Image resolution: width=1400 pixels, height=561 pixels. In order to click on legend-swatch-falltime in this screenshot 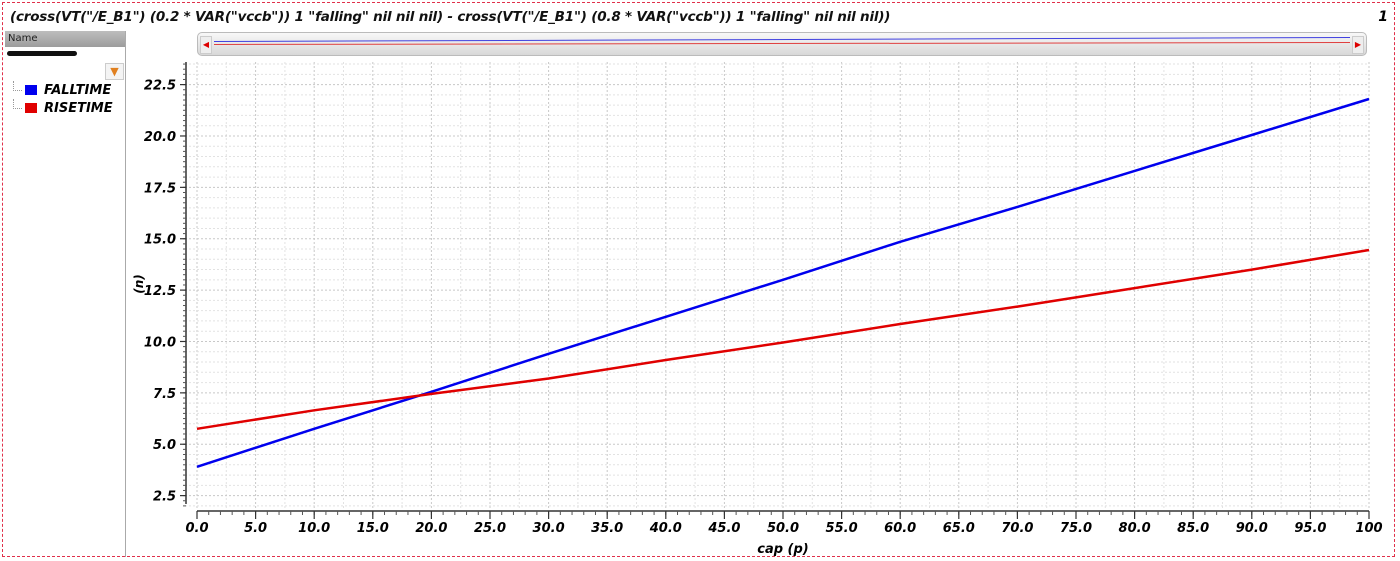, I will do `click(31, 90)`.